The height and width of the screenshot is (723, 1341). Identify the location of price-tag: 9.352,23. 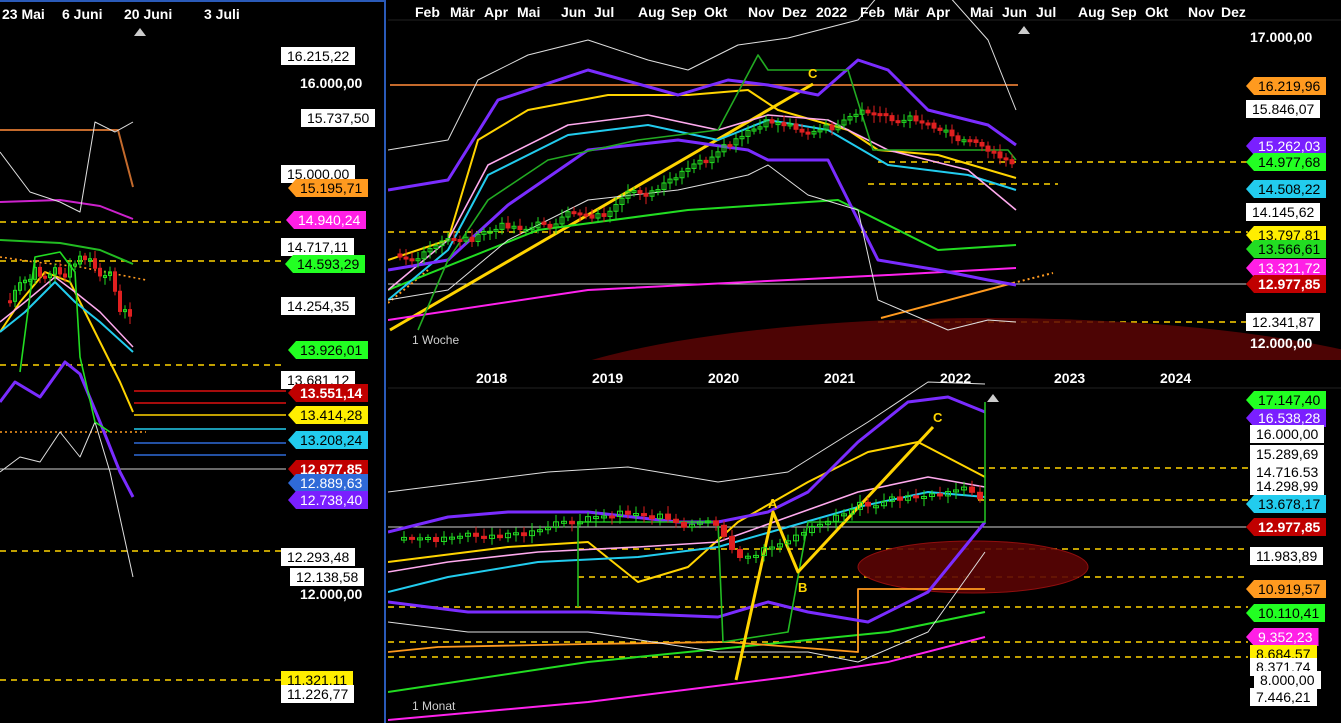
(1282, 637).